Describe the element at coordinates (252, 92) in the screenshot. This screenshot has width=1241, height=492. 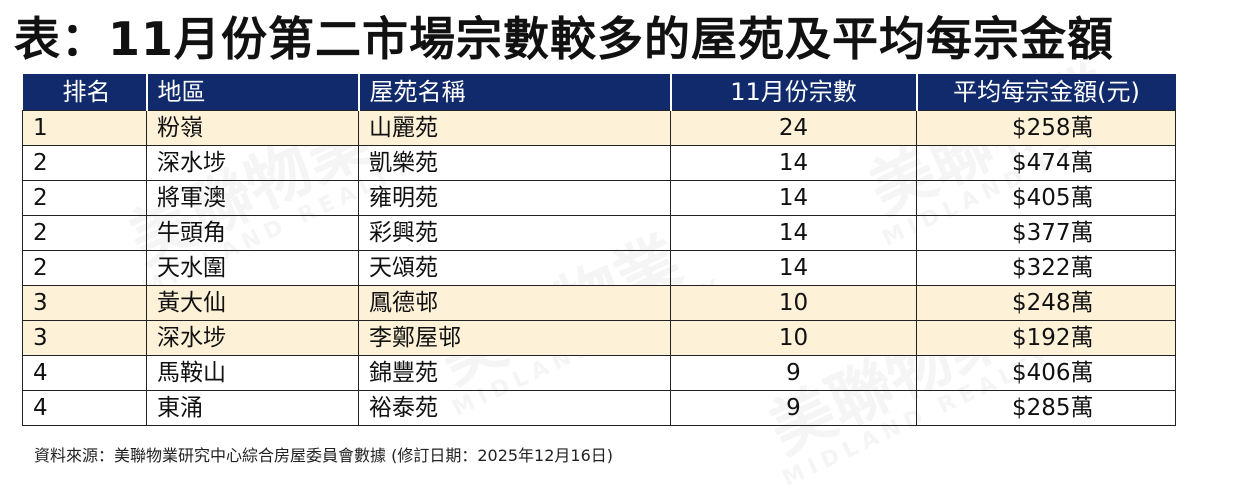
I see `column-header-district: 地區` at that location.